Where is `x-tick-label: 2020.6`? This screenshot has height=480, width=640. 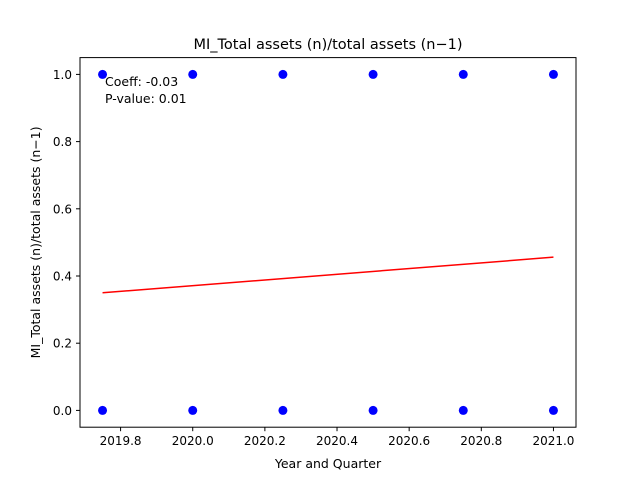 x-tick-label: 2020.6 is located at coordinates (409, 441).